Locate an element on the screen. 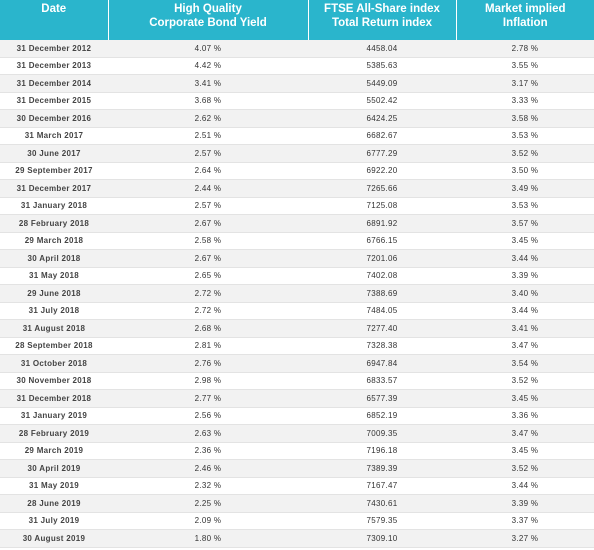  cell-date: 30 November 2018 is located at coordinates (54, 381).